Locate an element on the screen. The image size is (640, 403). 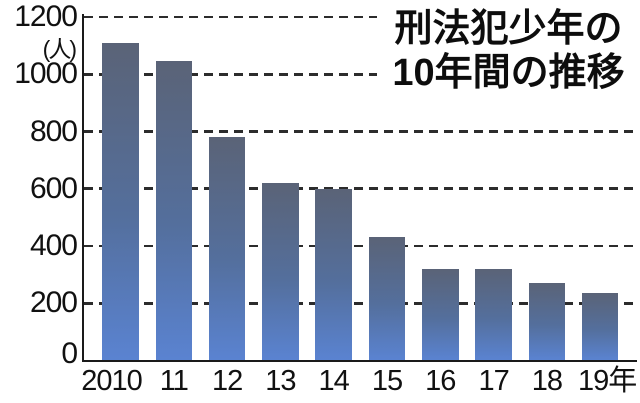
x-axis-line is located at coordinates (359, 361).